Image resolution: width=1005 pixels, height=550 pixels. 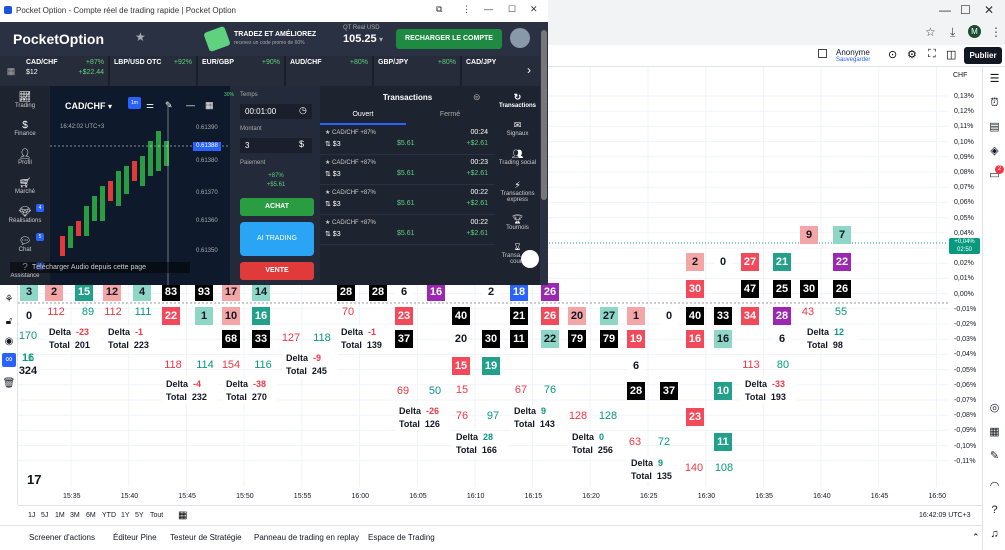 What do you see at coordinates (9, 341) in the screenshot?
I see `eye-icon: ◉` at bounding box center [9, 341].